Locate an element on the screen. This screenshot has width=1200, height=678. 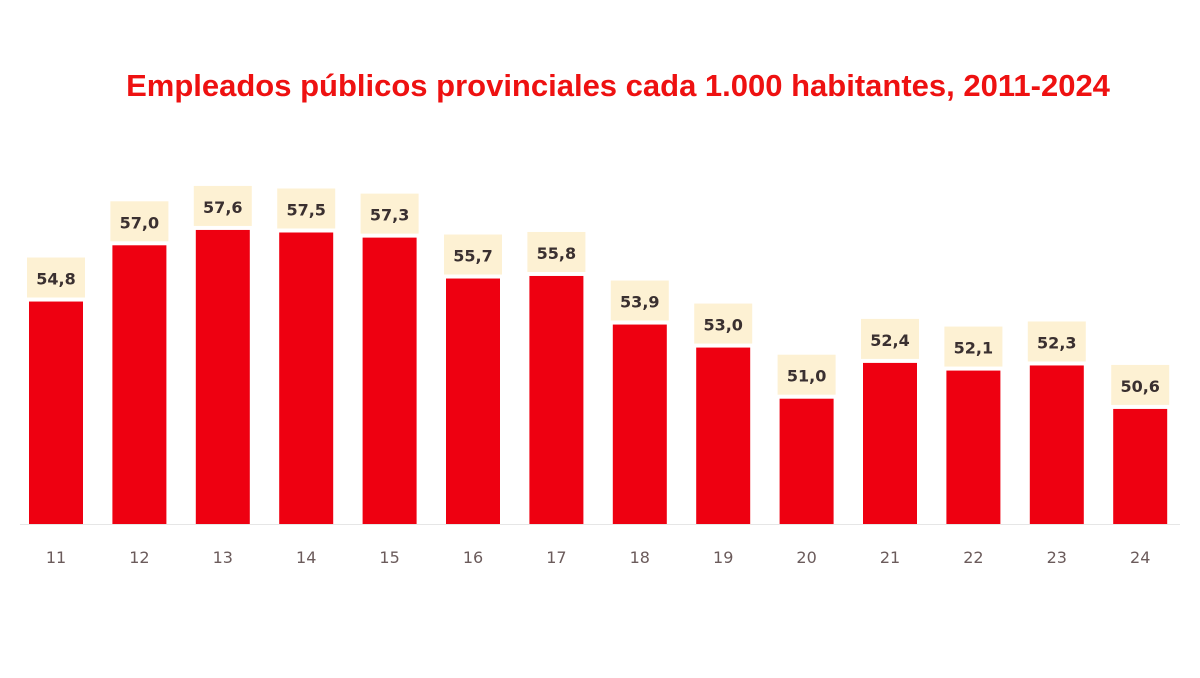
data-label: 50,6 is located at coordinates (1139, 386).